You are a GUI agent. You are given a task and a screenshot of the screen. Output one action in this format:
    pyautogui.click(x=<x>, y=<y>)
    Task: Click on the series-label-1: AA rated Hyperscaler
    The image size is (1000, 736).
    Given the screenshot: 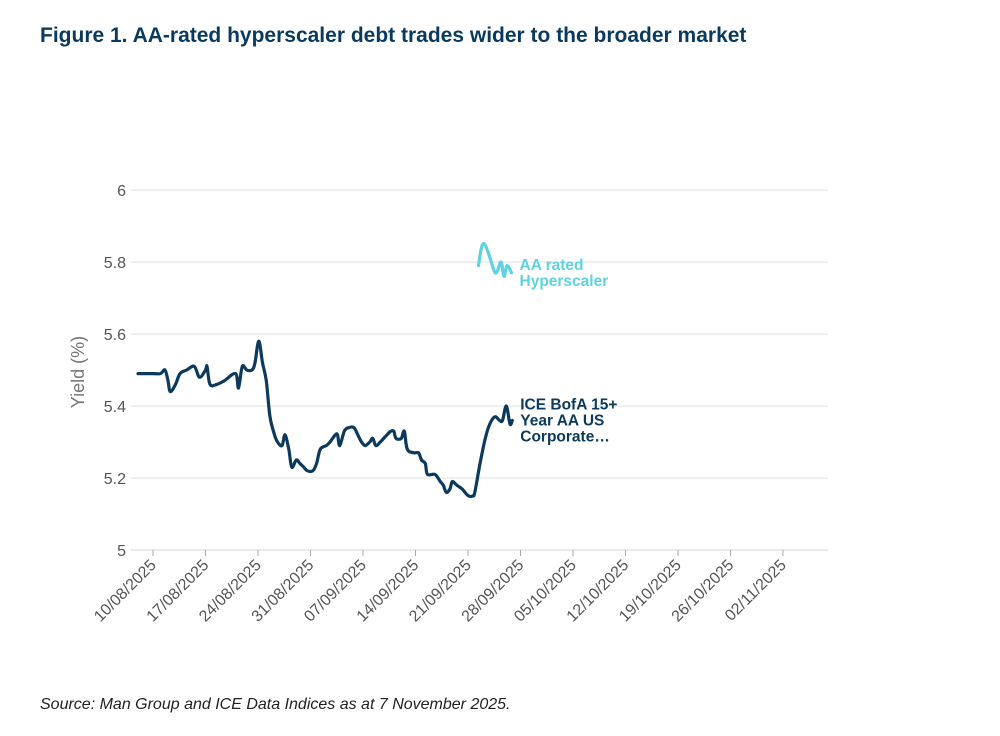 What is the action you would take?
    pyautogui.click(x=564, y=273)
    